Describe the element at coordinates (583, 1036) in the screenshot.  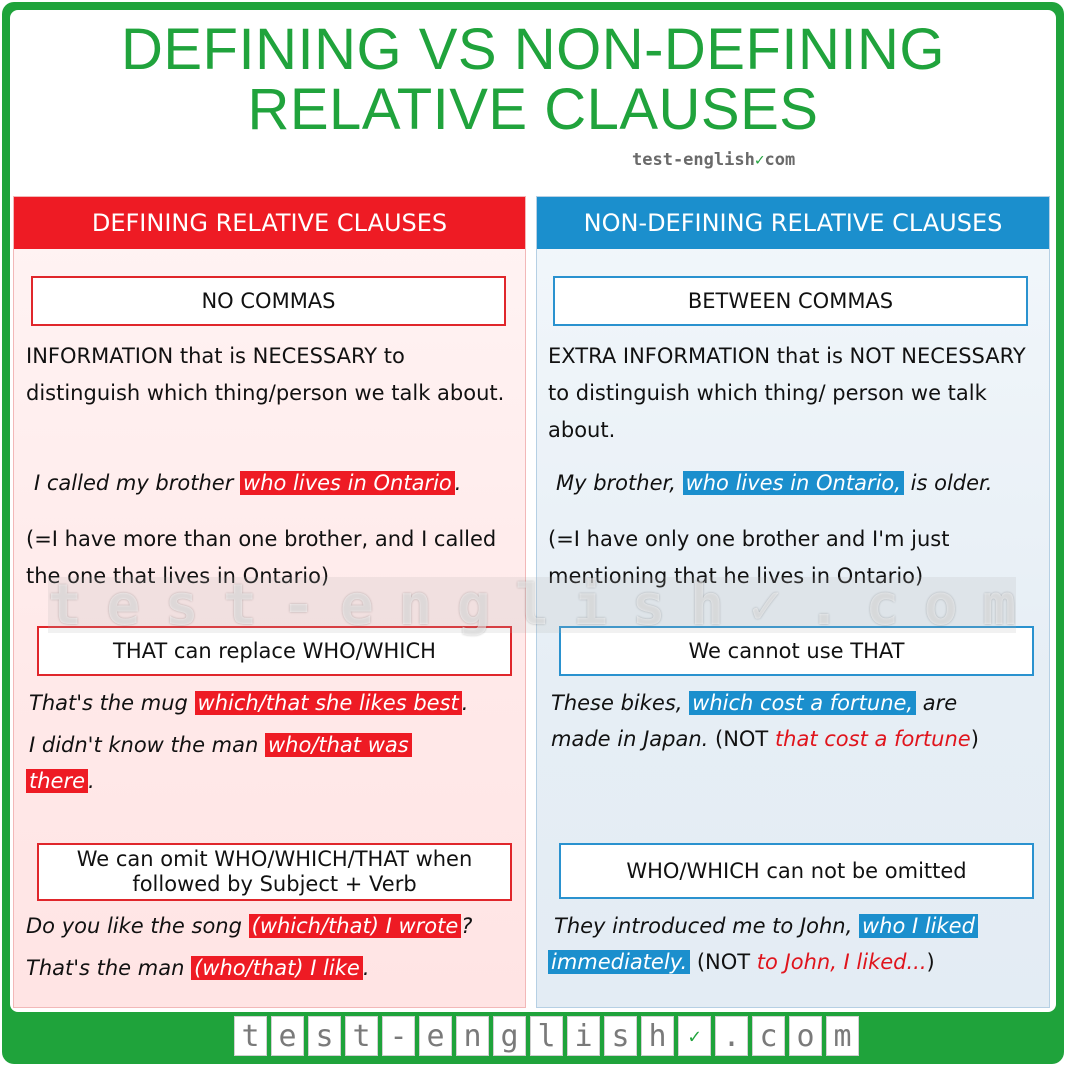
I see `brand-tile: i` at that location.